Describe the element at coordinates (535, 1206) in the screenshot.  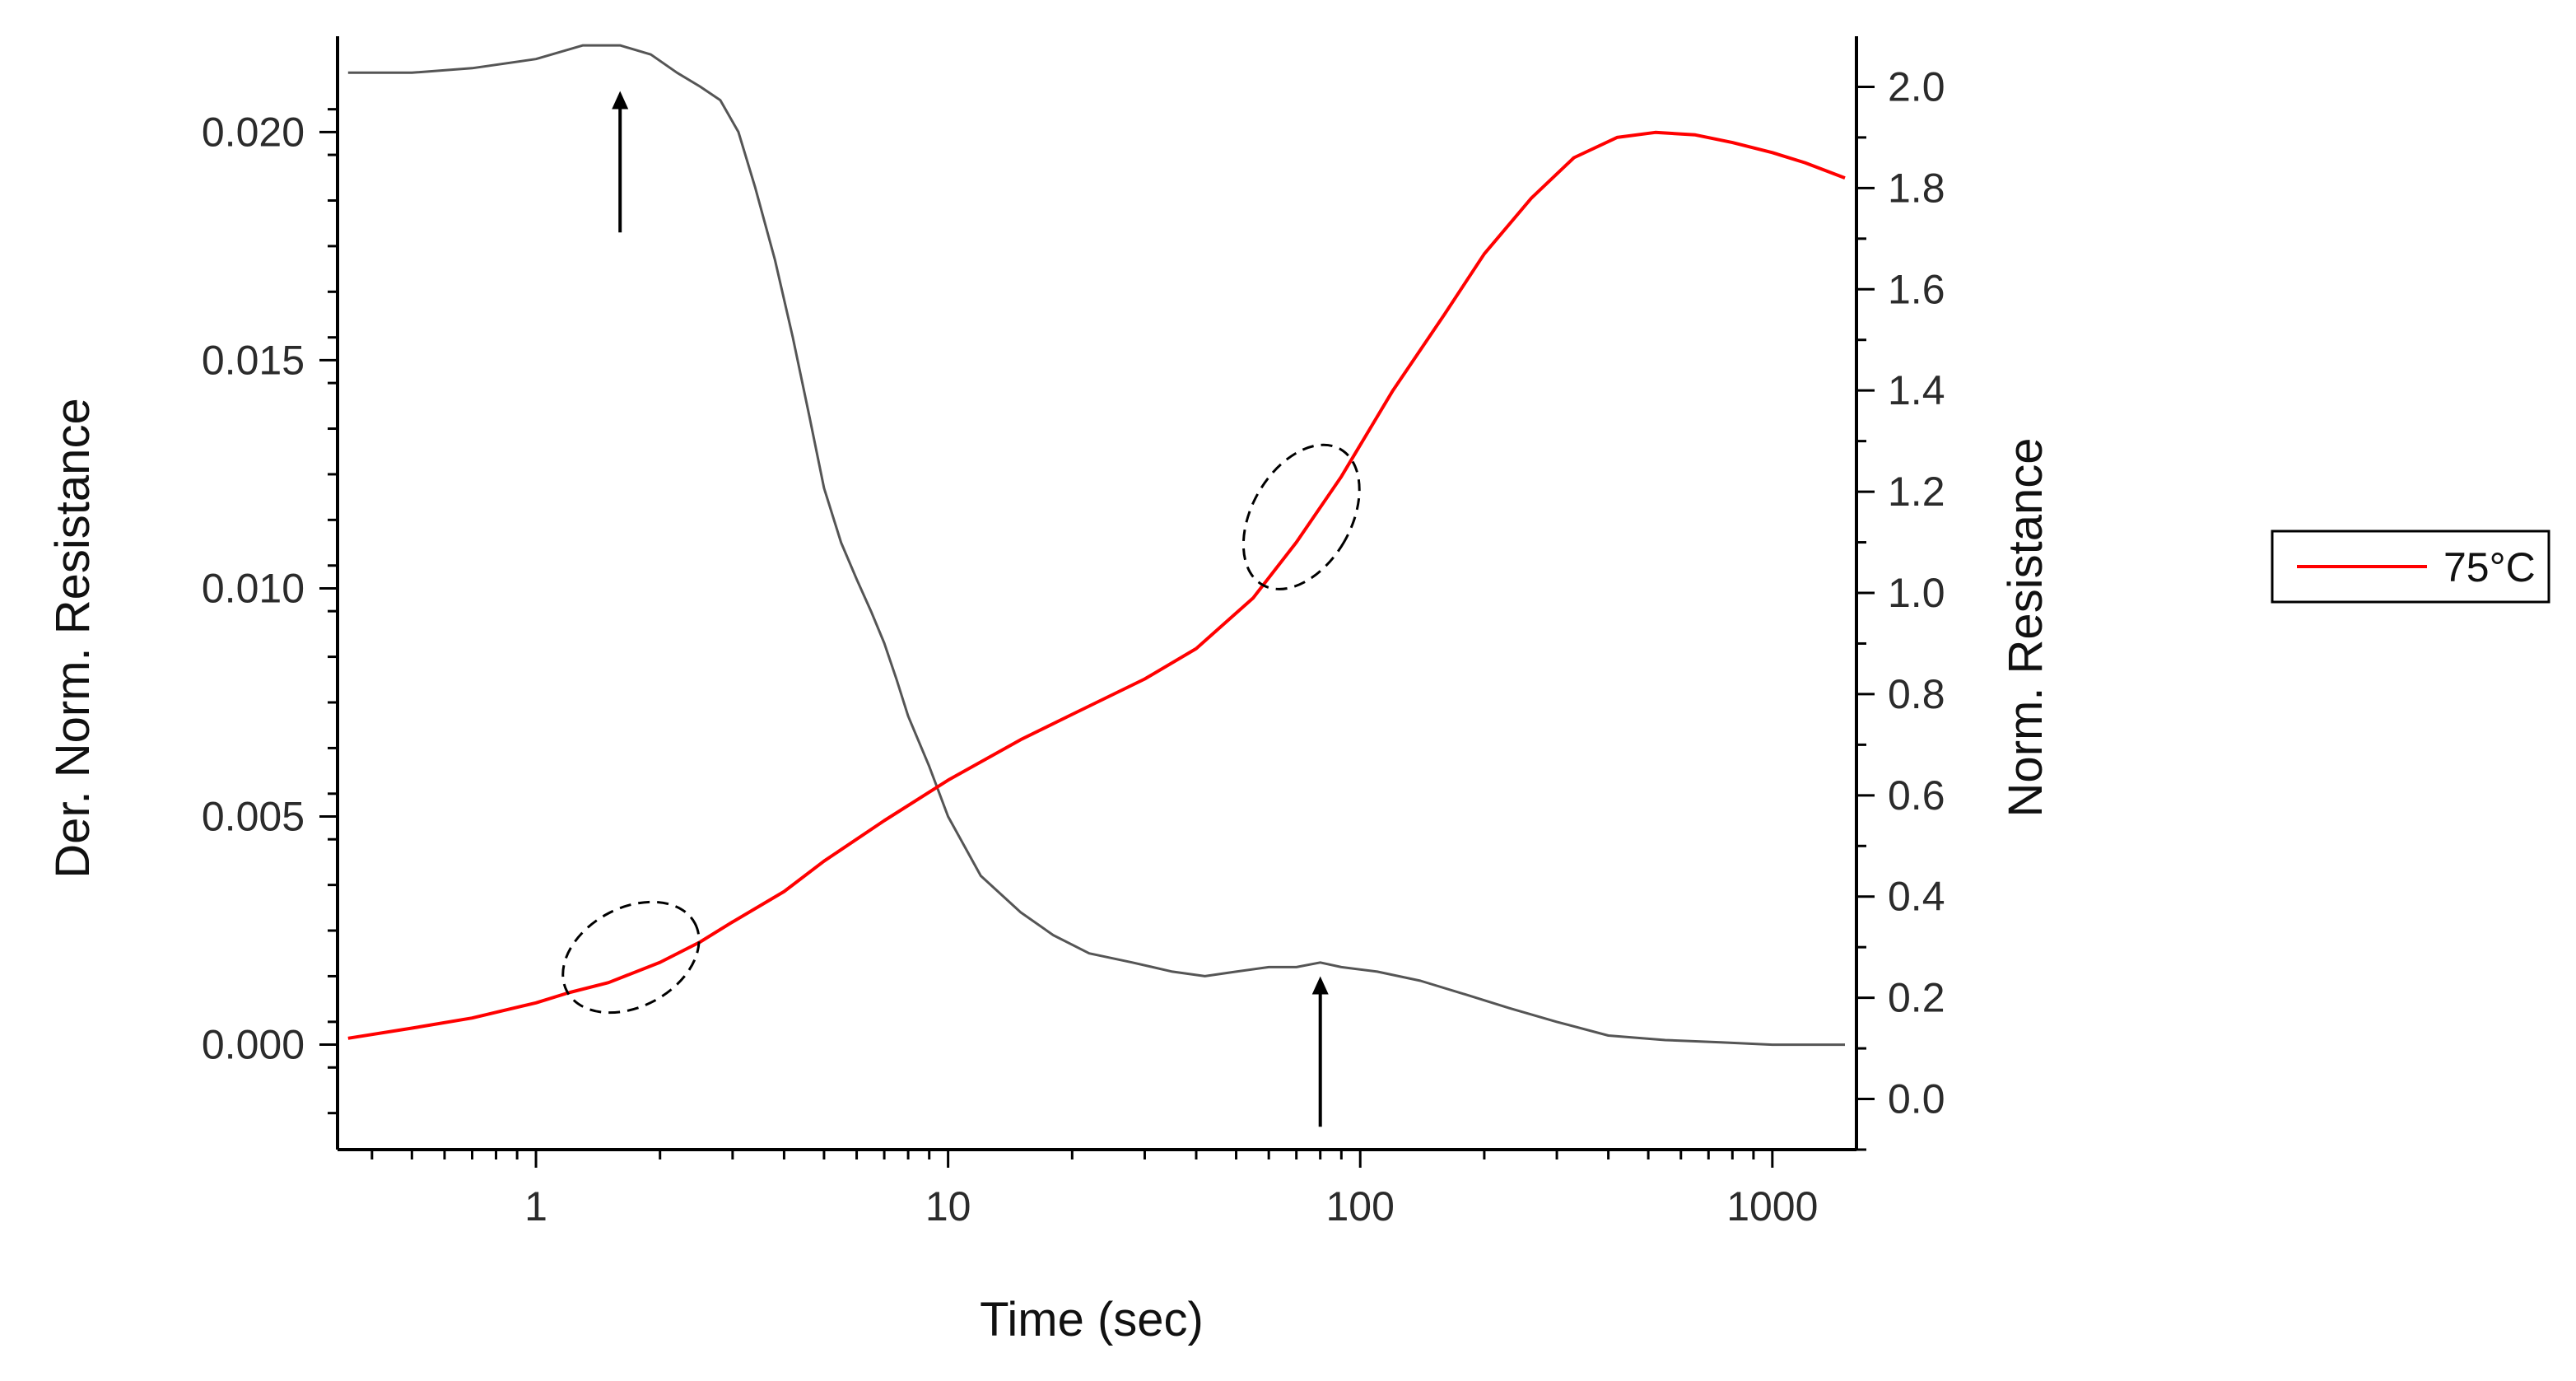
I see `x-tick-label: 1` at that location.